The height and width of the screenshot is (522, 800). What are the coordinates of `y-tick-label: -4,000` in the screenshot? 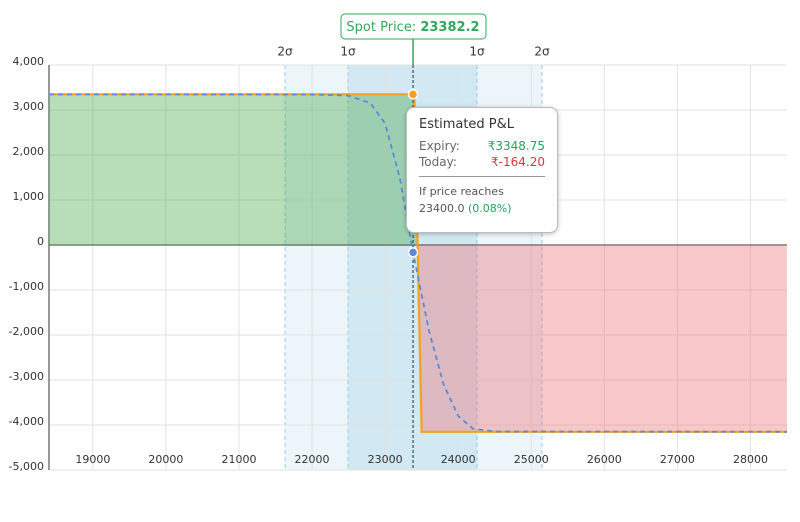 It's located at (26, 421).